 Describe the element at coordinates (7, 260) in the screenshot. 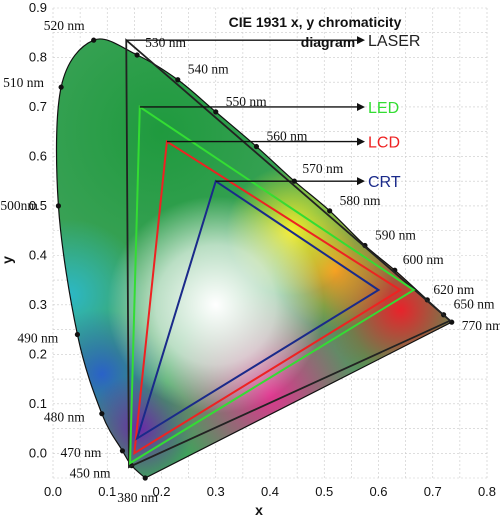

I see `y-axis-title: y` at that location.